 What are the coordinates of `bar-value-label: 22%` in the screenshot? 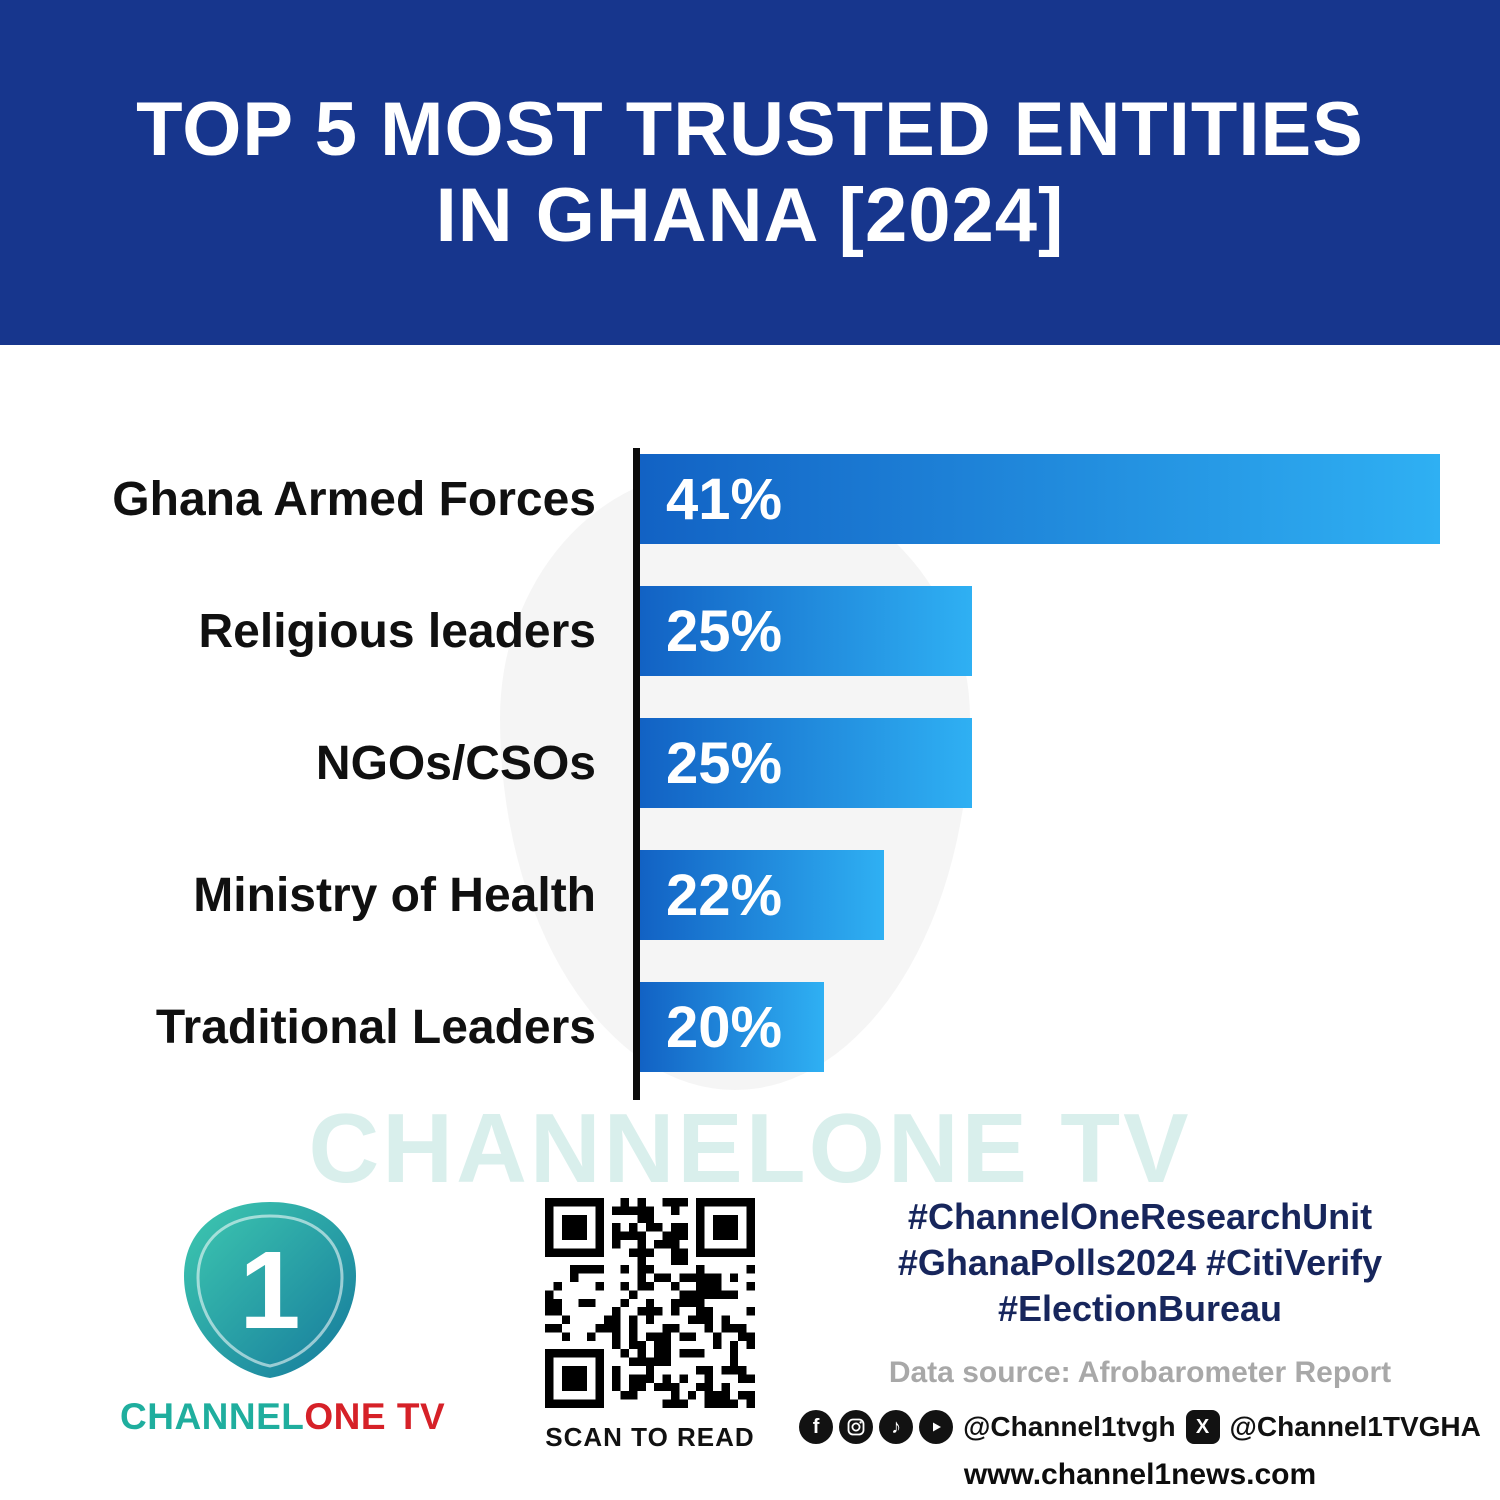 It's located at (724, 895).